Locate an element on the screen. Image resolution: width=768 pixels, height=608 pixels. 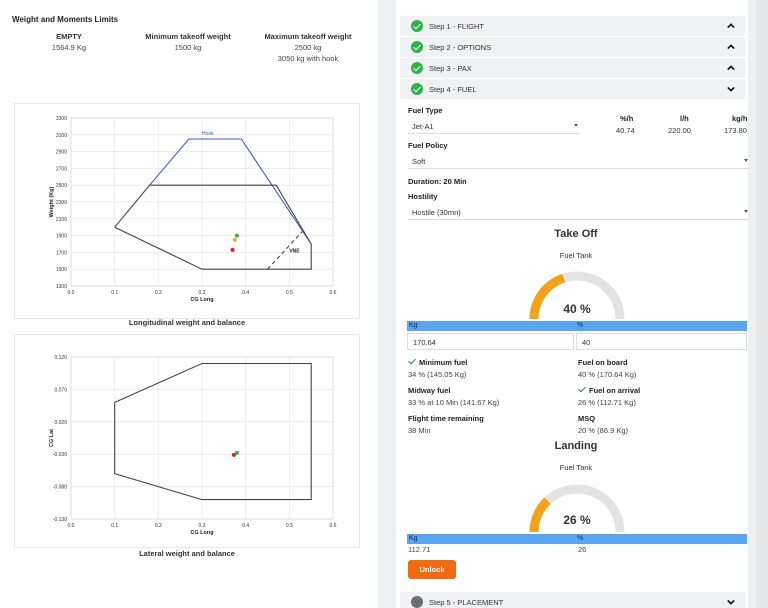
max-takeoff-hook-value: 3050 kg with hook is located at coordinates (308, 58).